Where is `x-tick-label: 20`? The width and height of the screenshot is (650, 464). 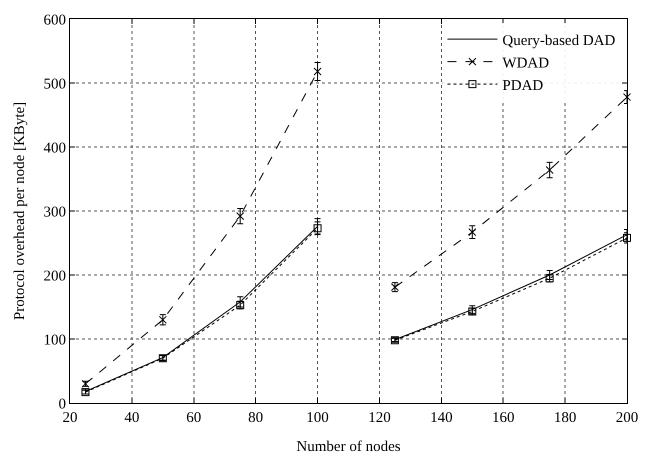 x-tick-label: 20 is located at coordinates (70, 418).